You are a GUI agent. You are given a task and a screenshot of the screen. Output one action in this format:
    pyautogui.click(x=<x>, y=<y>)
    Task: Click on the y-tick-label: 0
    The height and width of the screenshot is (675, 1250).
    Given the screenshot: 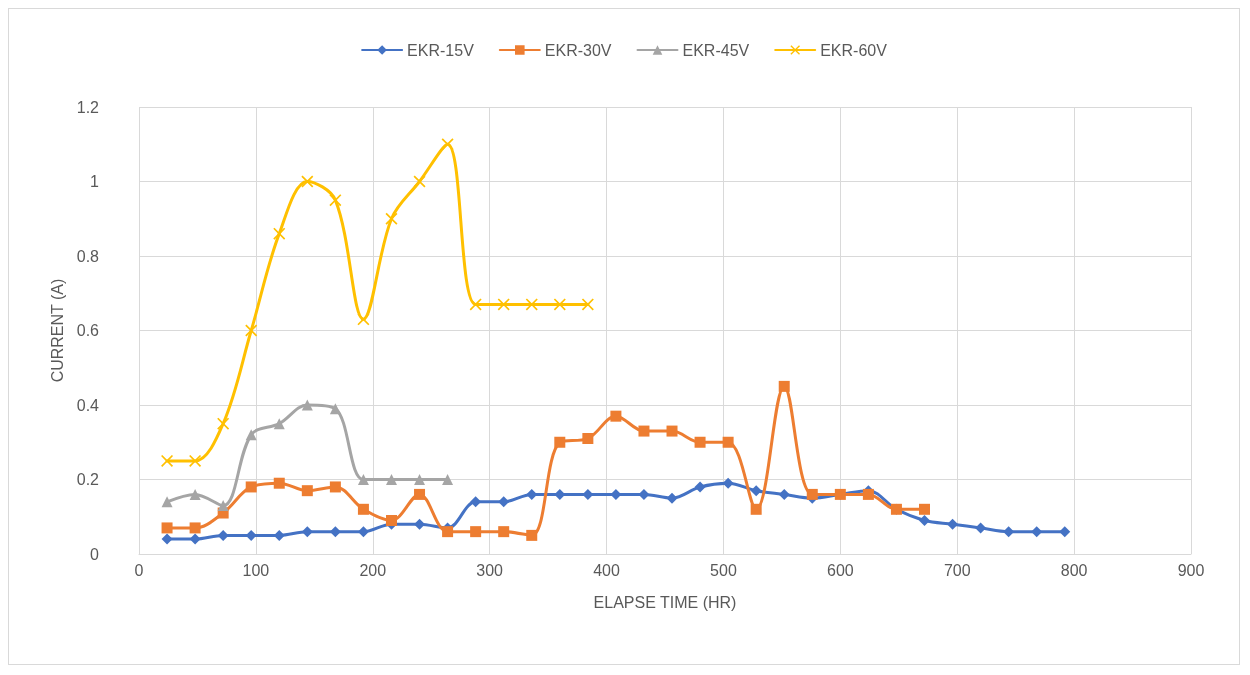 What is the action you would take?
    pyautogui.click(x=95, y=554)
    